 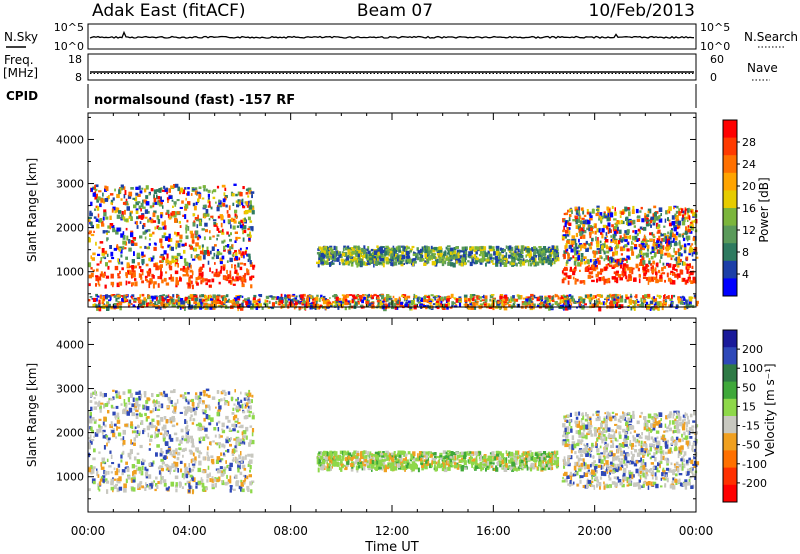 What do you see at coordinates (78, 77) in the screenshot?
I see `freq-tick-bottom: 8` at bounding box center [78, 77].